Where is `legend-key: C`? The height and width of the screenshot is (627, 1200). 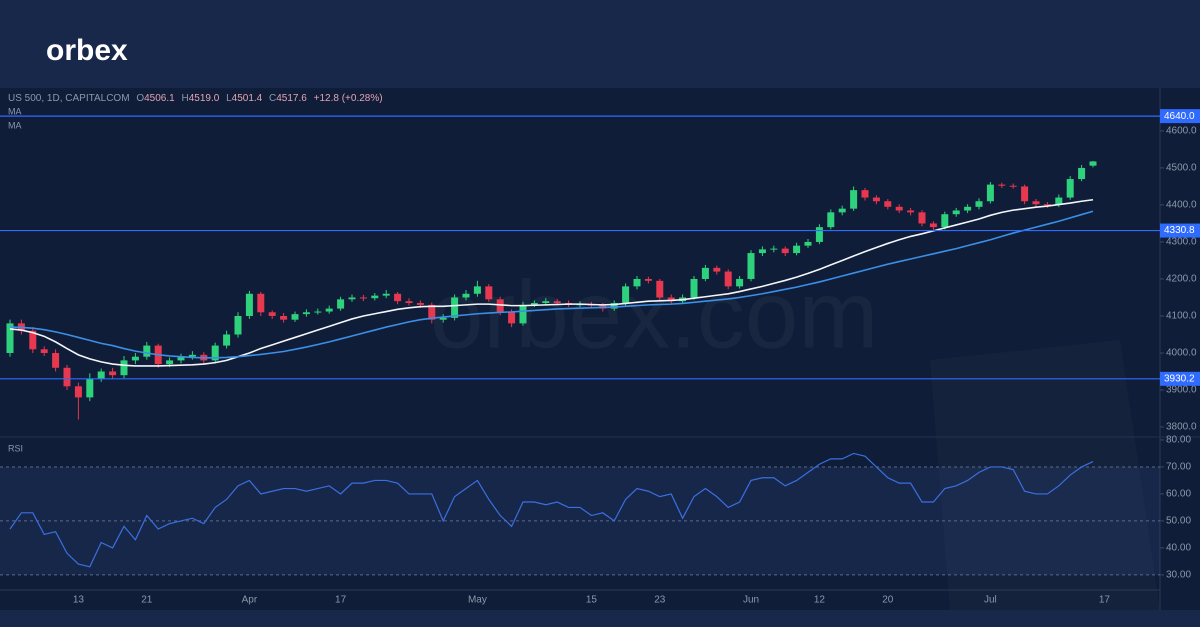
legend-key: C is located at coordinates (272, 98).